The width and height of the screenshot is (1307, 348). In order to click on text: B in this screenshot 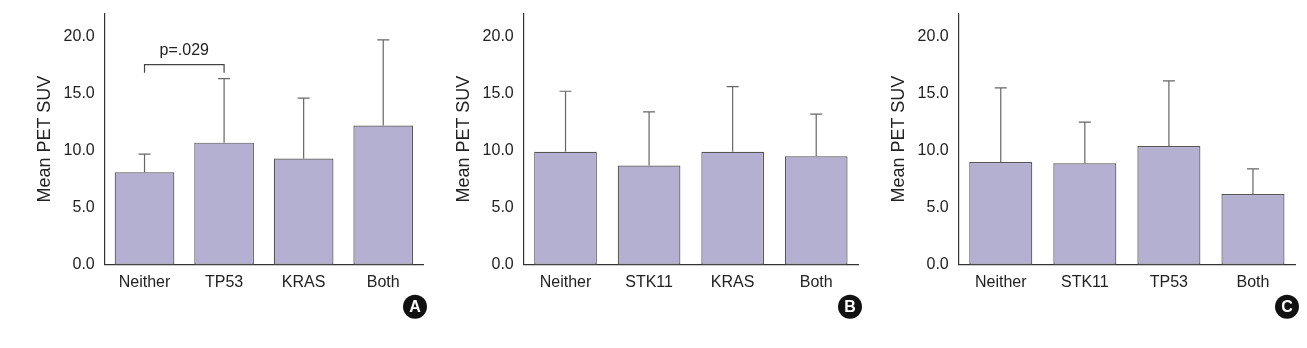, I will do `click(850, 307)`.